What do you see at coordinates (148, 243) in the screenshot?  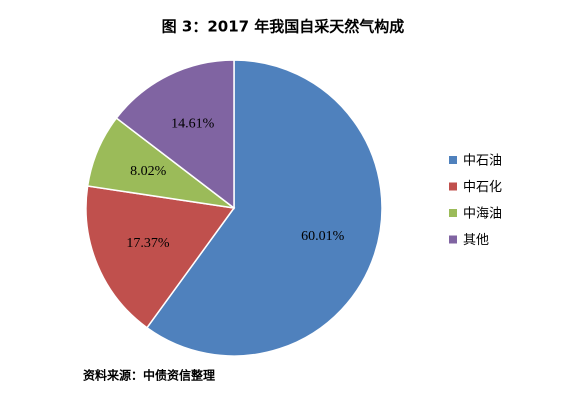 I see `data-label: 17.37%` at bounding box center [148, 243].